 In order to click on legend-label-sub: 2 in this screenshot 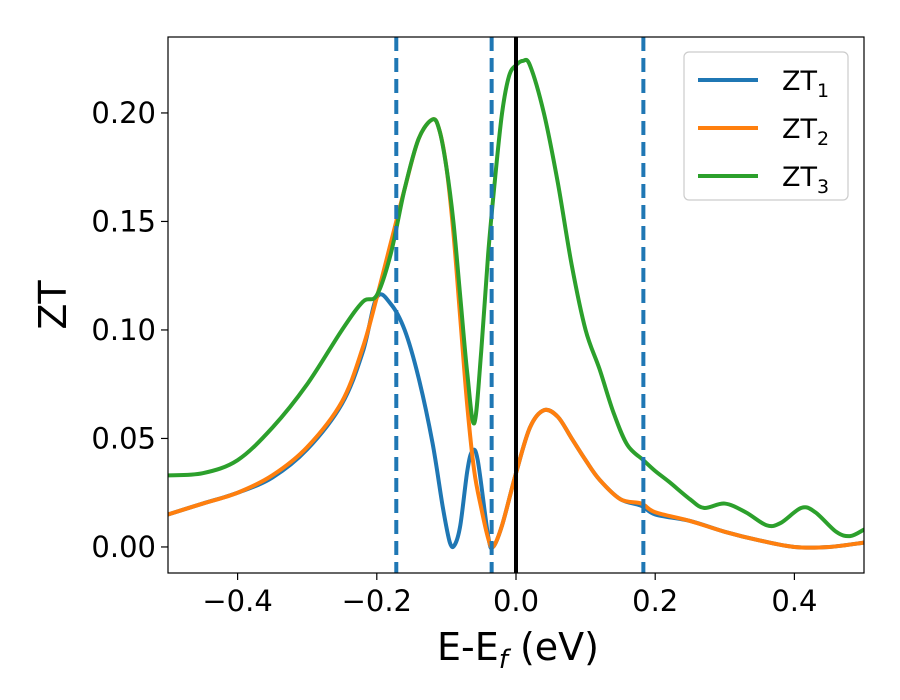, I will do `click(823, 139)`.